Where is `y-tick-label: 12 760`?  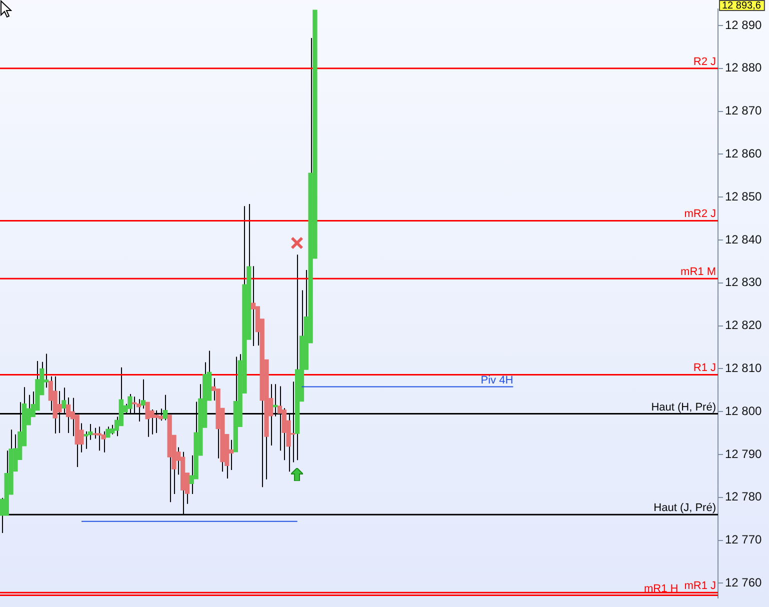
y-tick-label: 12 760 is located at coordinates (743, 583).